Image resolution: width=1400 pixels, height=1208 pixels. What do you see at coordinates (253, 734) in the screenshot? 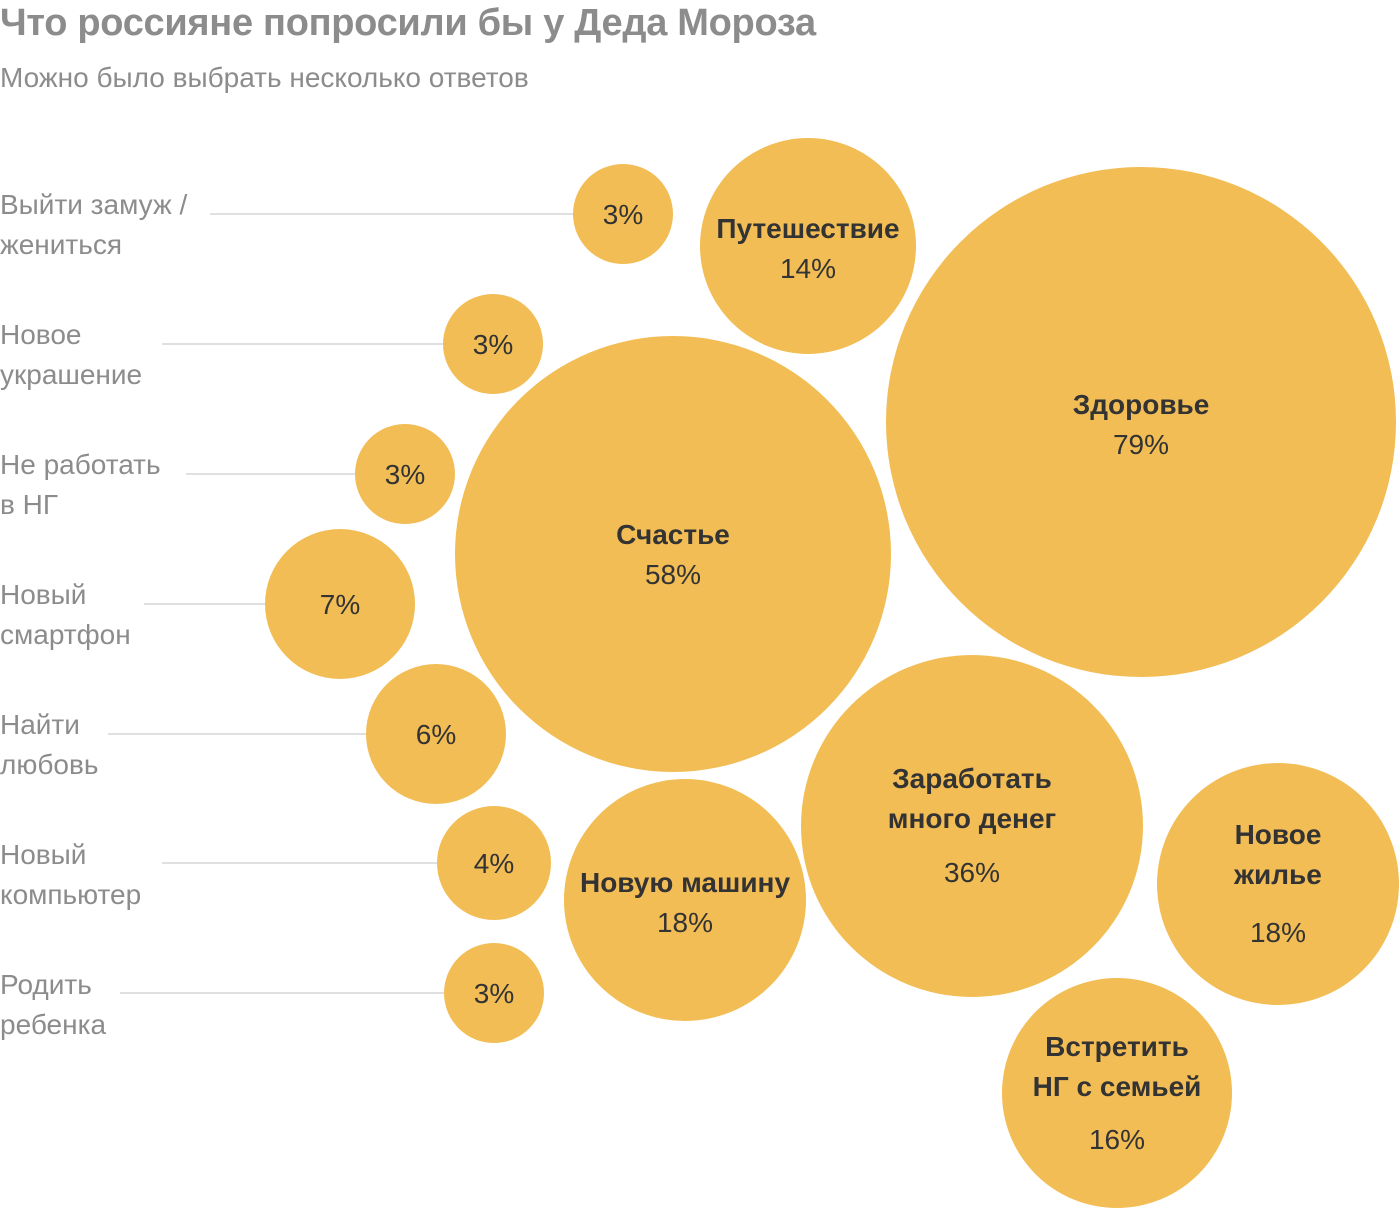
I see `bubble-найти-любовь: 6% Найти любовь` at bounding box center [253, 734].